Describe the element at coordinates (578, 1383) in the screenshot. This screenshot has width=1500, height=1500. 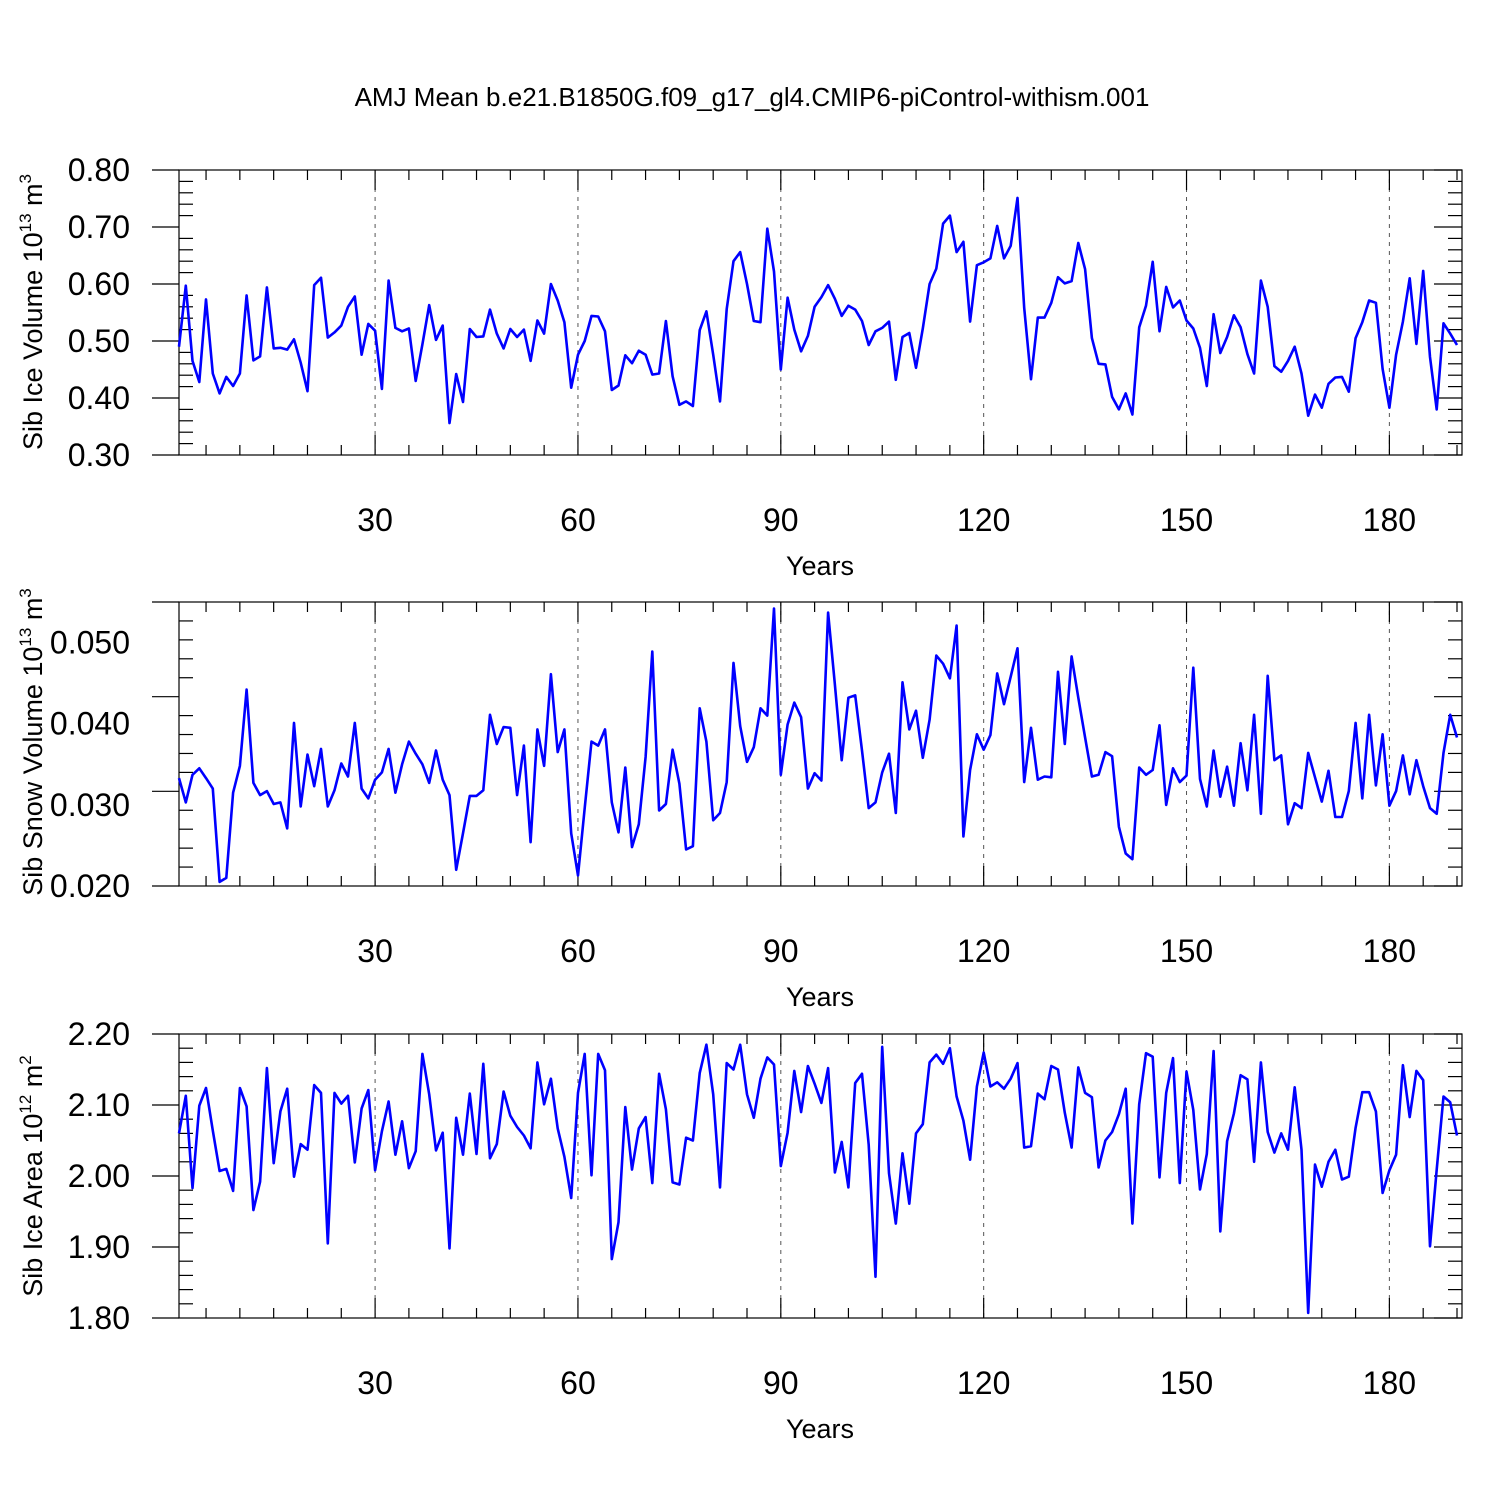
I see `ice-area-xtick-label: 60` at that location.